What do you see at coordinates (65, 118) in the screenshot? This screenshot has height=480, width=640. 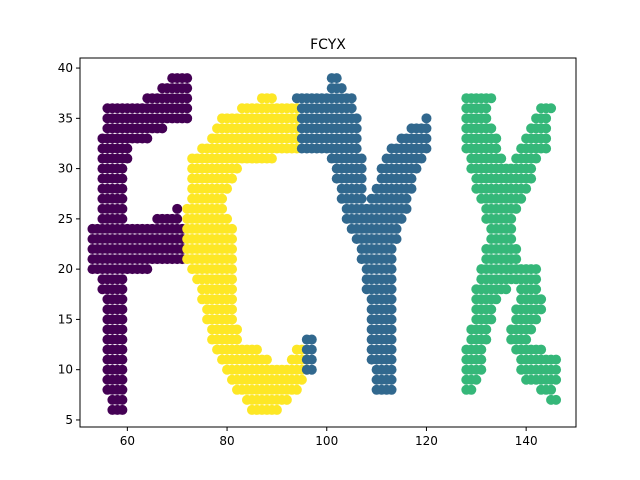 I see `y-tick-label: 35` at bounding box center [65, 118].